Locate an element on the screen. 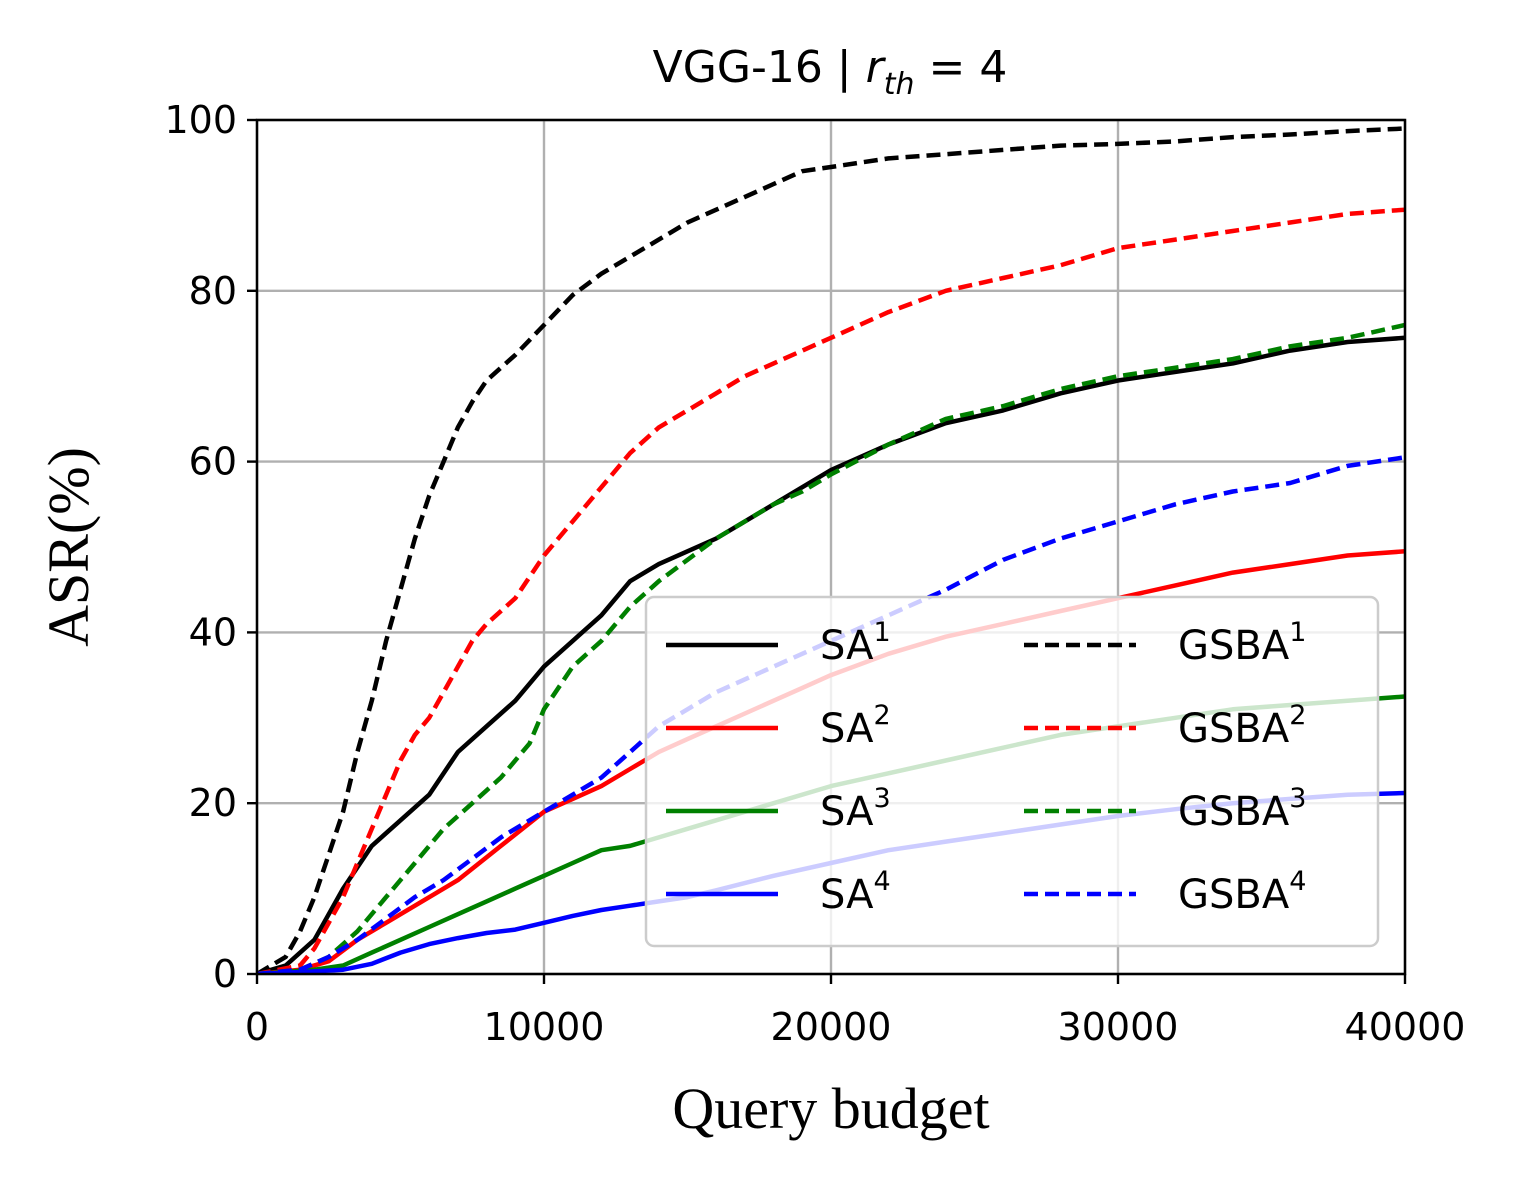  legend-box is located at coordinates (1012, 771).